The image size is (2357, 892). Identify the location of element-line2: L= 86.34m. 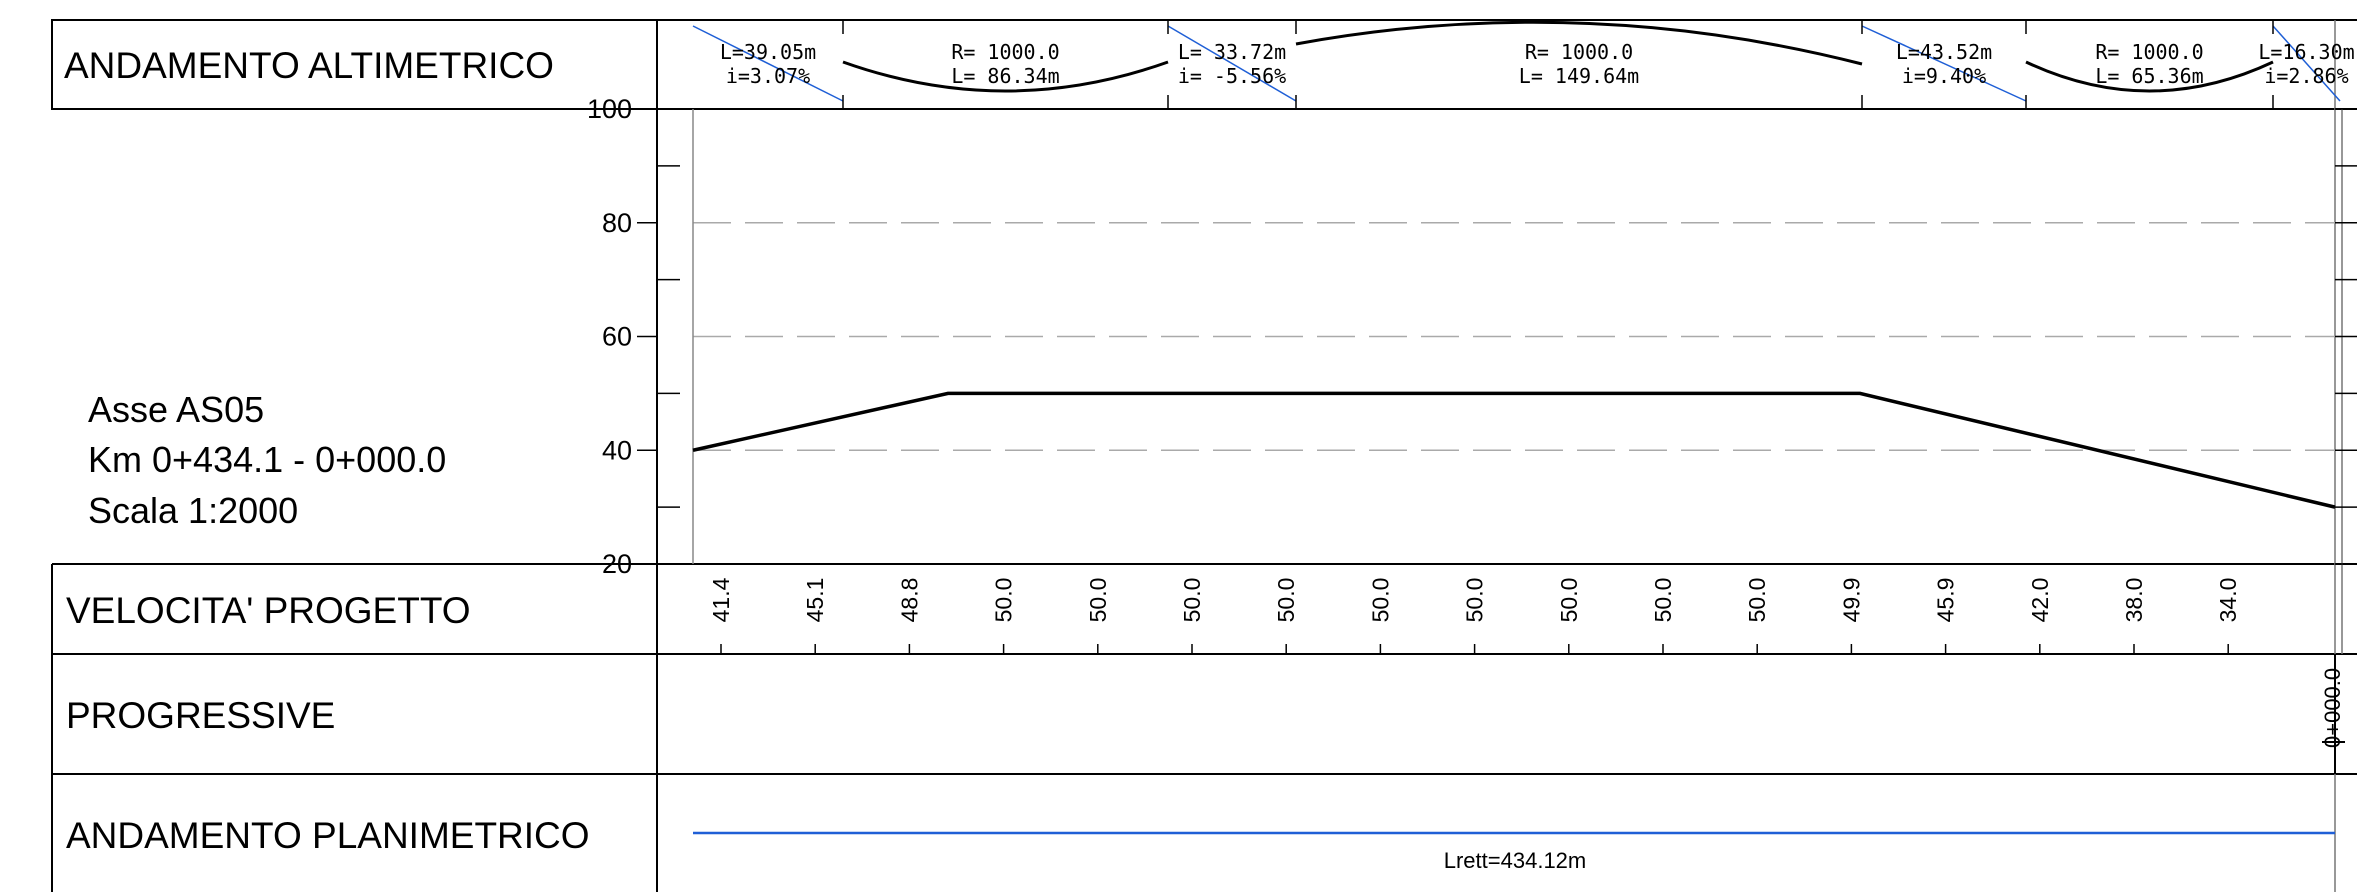
(1005, 76).